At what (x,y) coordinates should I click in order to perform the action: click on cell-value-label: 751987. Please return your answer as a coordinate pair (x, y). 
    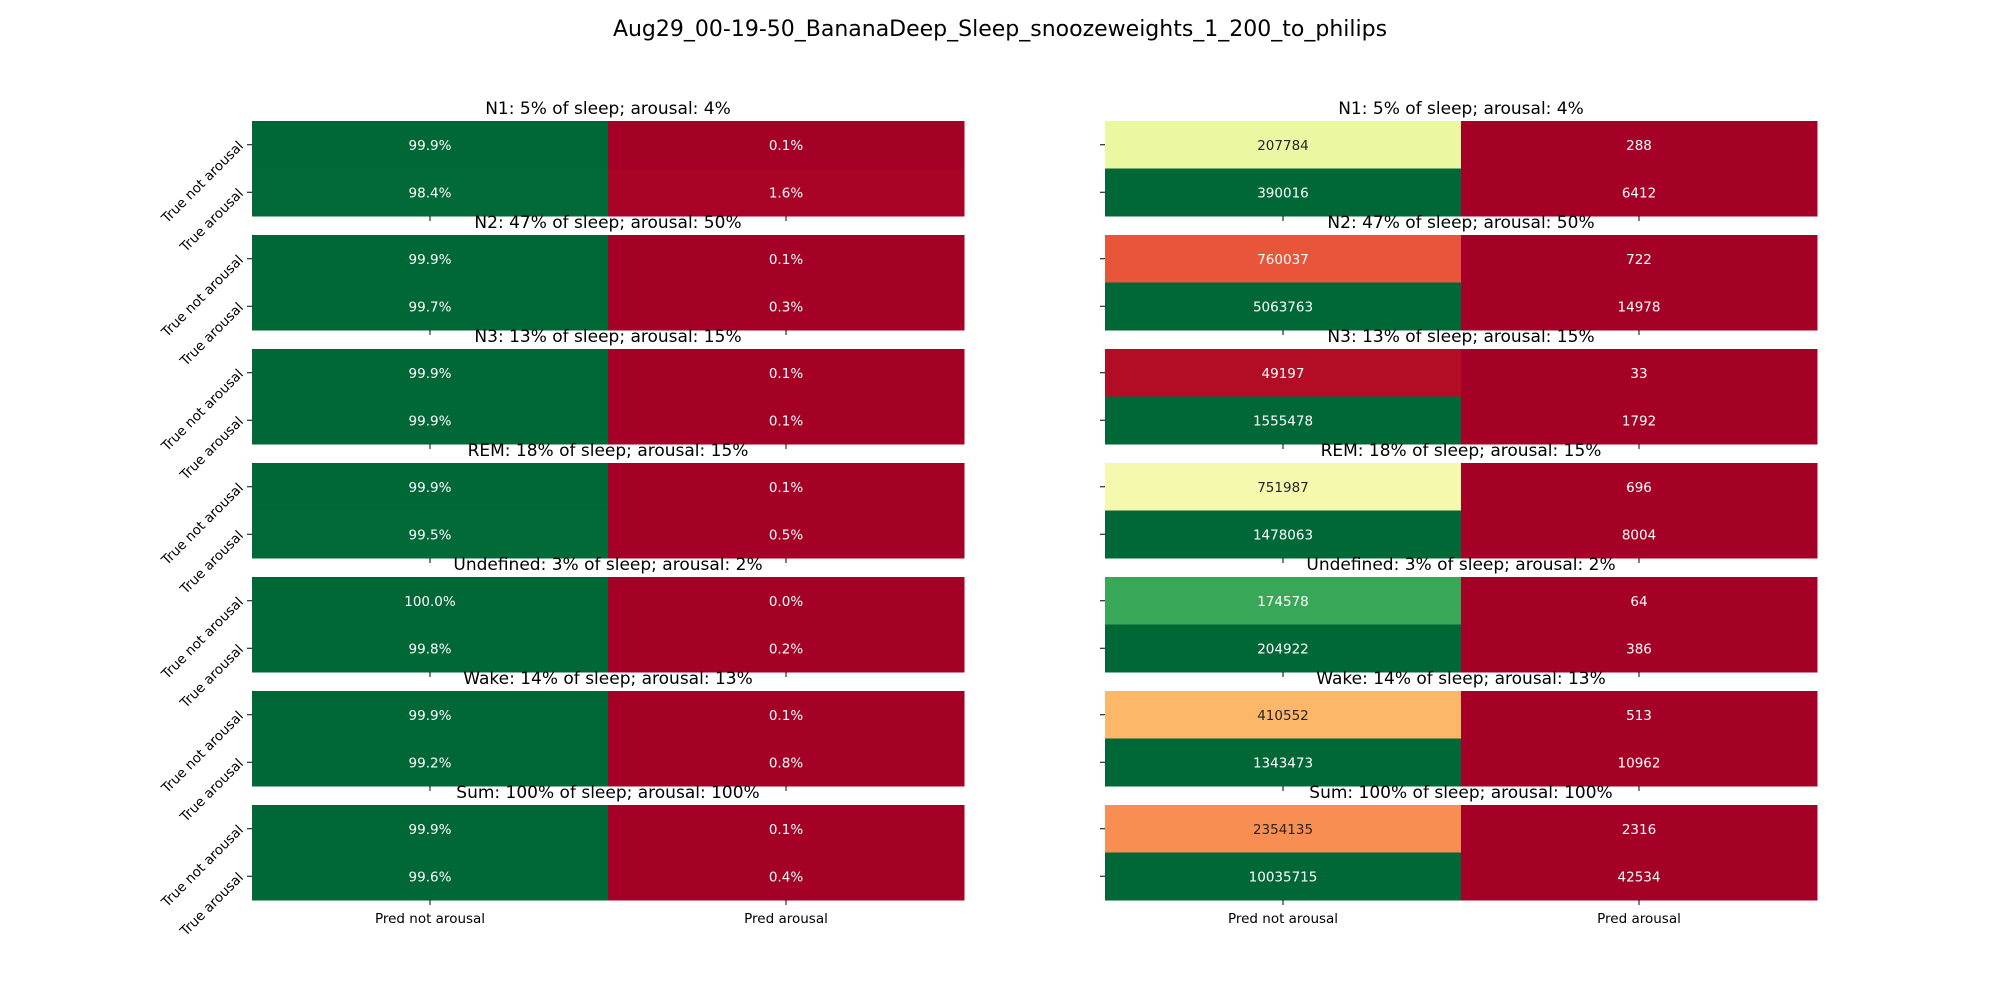
    Looking at the image, I should click on (1283, 488).